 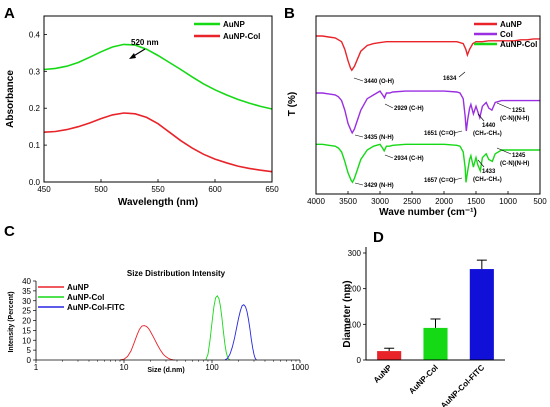 What do you see at coordinates (428, 112) in the screenshot?
I see `series-line-col` at bounding box center [428, 112].